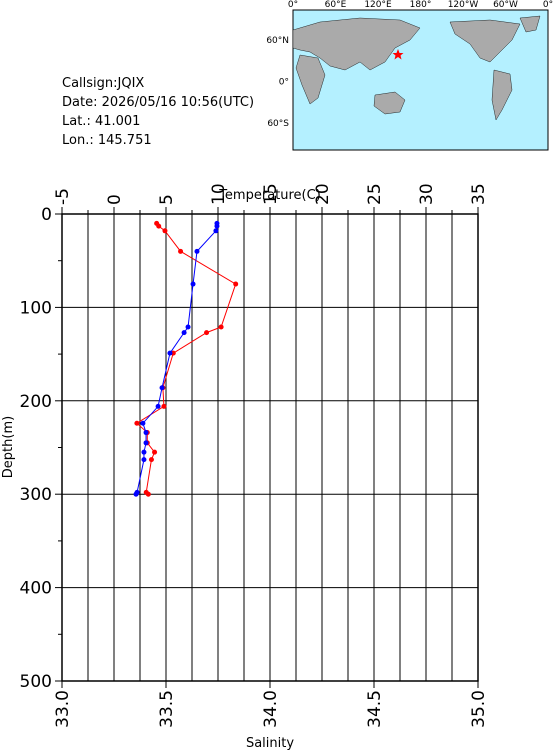 This screenshot has height=751, width=553. What do you see at coordinates (63, 709) in the screenshot?
I see `x-tick-label: 33.0` at bounding box center [63, 709].